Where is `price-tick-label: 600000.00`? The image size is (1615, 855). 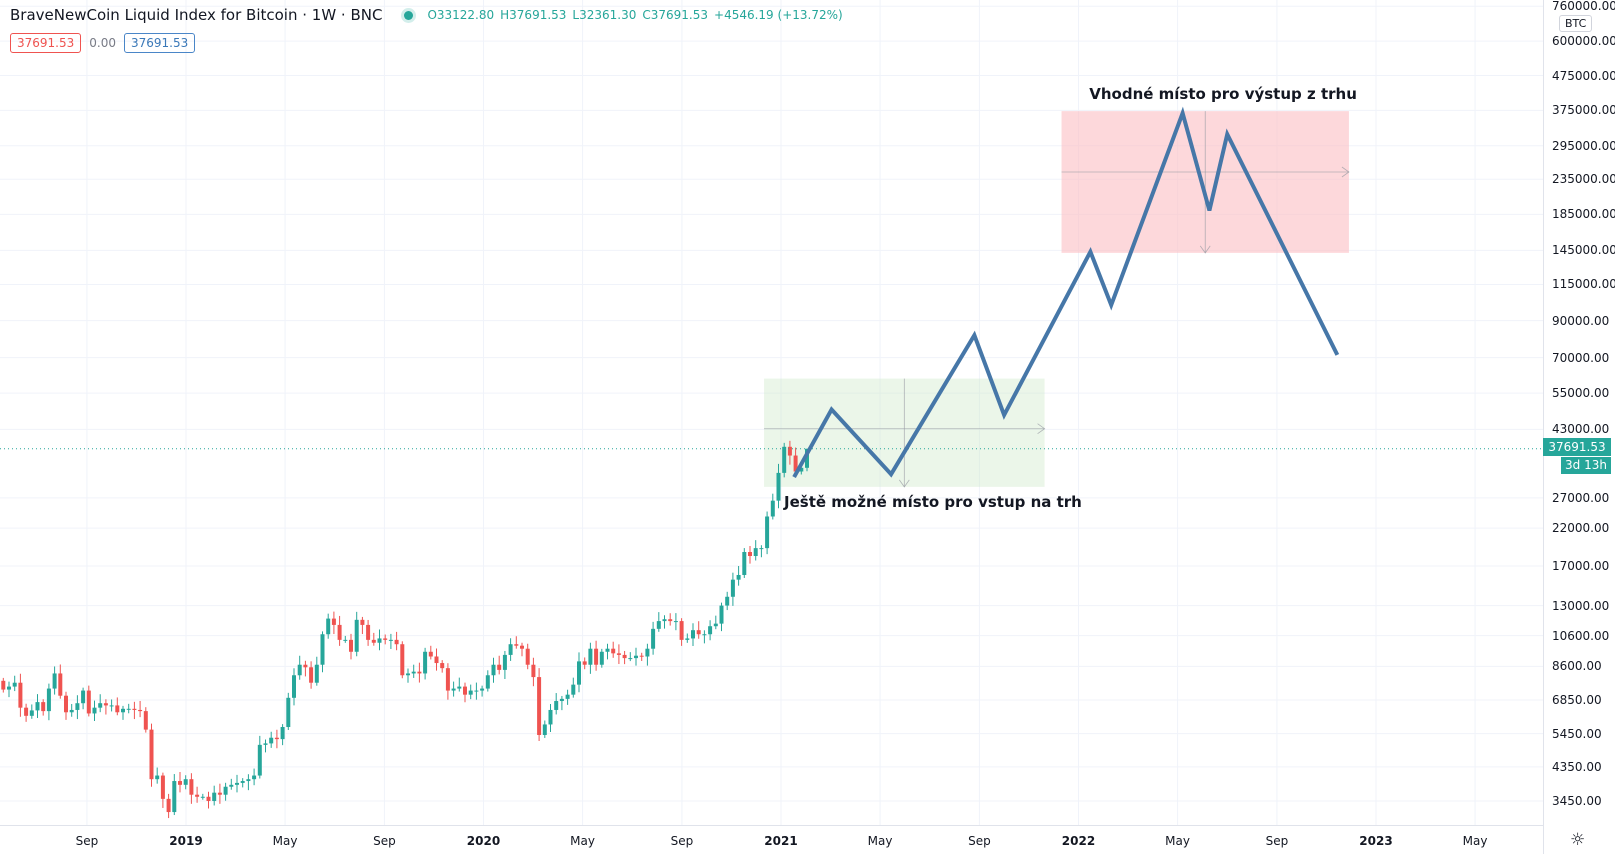 price-tick-label: 600000.00 is located at coordinates (1583, 41).